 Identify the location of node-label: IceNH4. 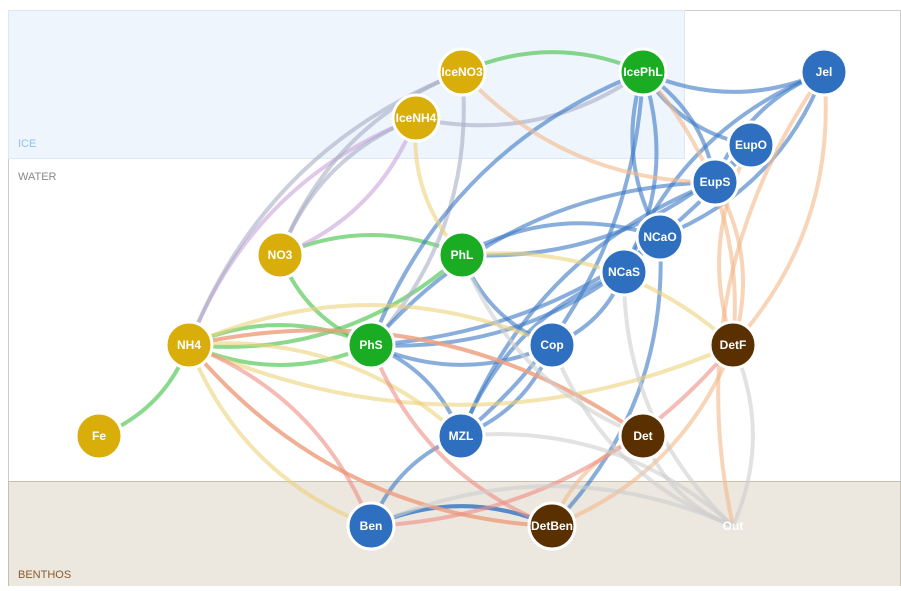
(416, 118).